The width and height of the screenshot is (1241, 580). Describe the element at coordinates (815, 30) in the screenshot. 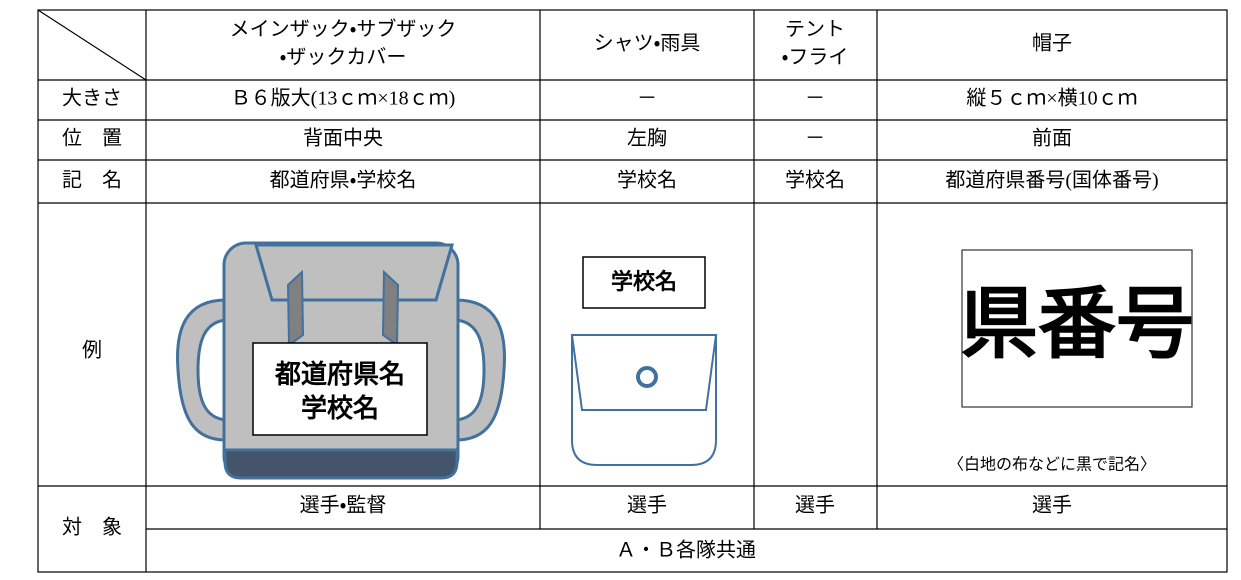

I see `column-header: テント` at that location.